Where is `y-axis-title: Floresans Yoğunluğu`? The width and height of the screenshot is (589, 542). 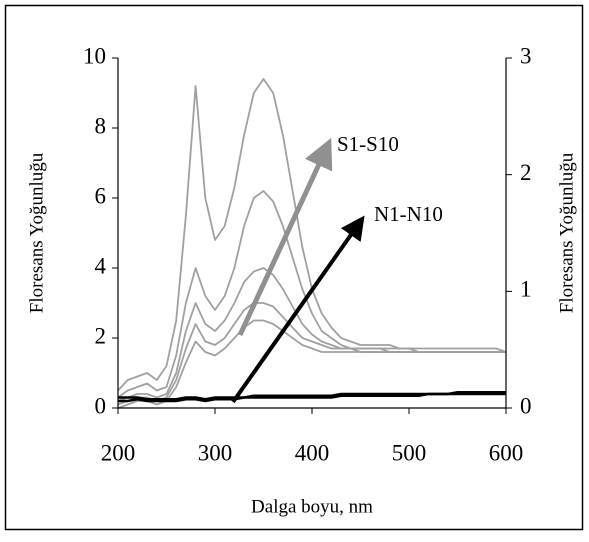
y-axis-title: Floresans Yoğunluğu is located at coordinates (36, 232).